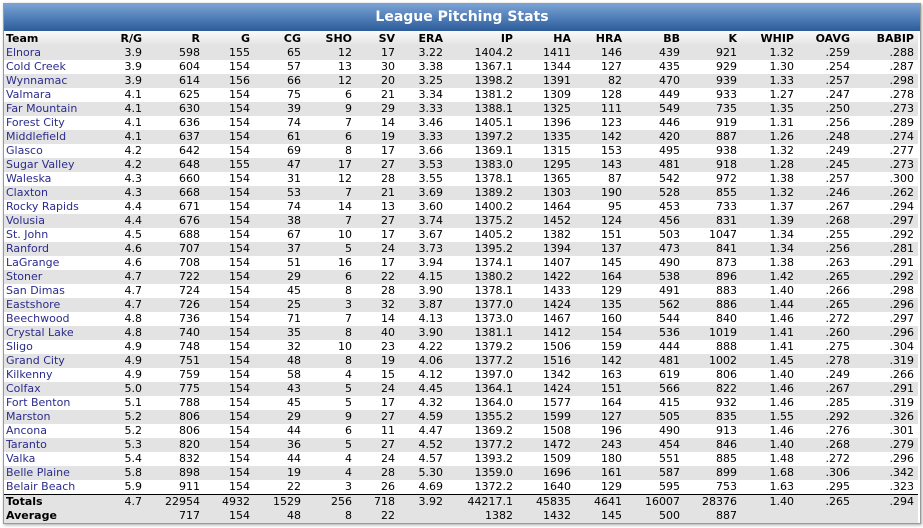 This screenshot has width=923, height=528. I want to click on cell-hra: 142, so click(596, 137).